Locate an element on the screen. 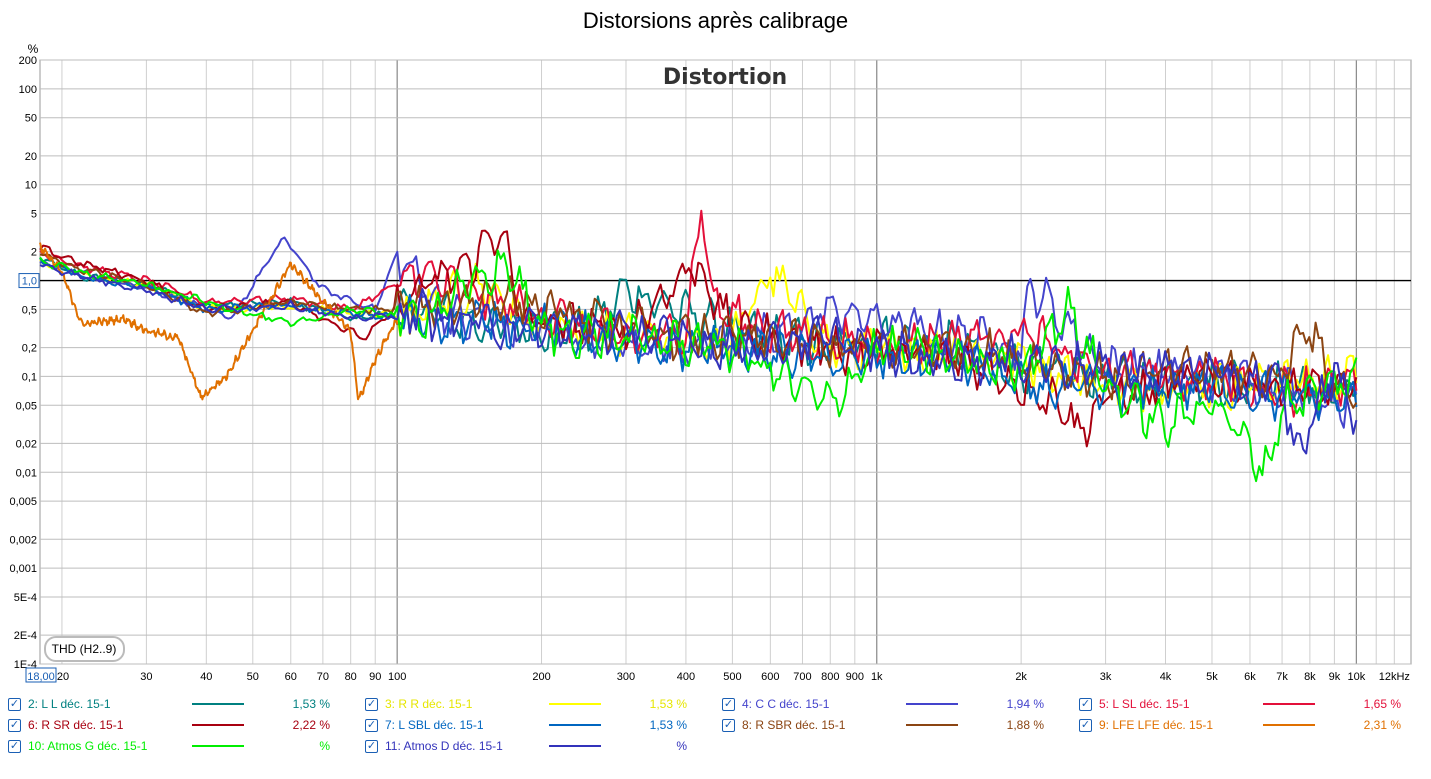 Image resolution: width=1431 pixels, height=779 pixels. legend-item: ✓ 6: R SR déc. 15-1 2,22 % is located at coordinates (178, 725).